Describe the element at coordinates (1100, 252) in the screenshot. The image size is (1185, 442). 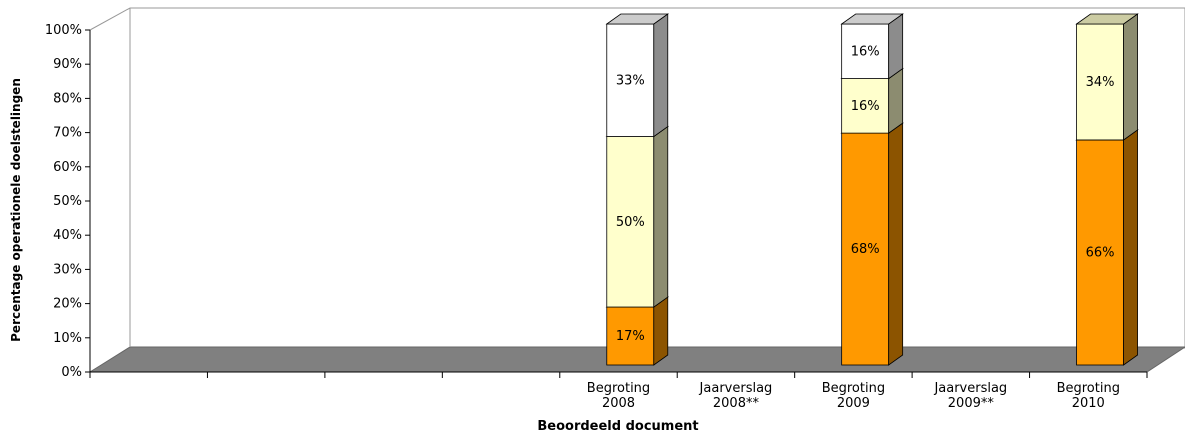
I see `data-label: 66%` at that location.